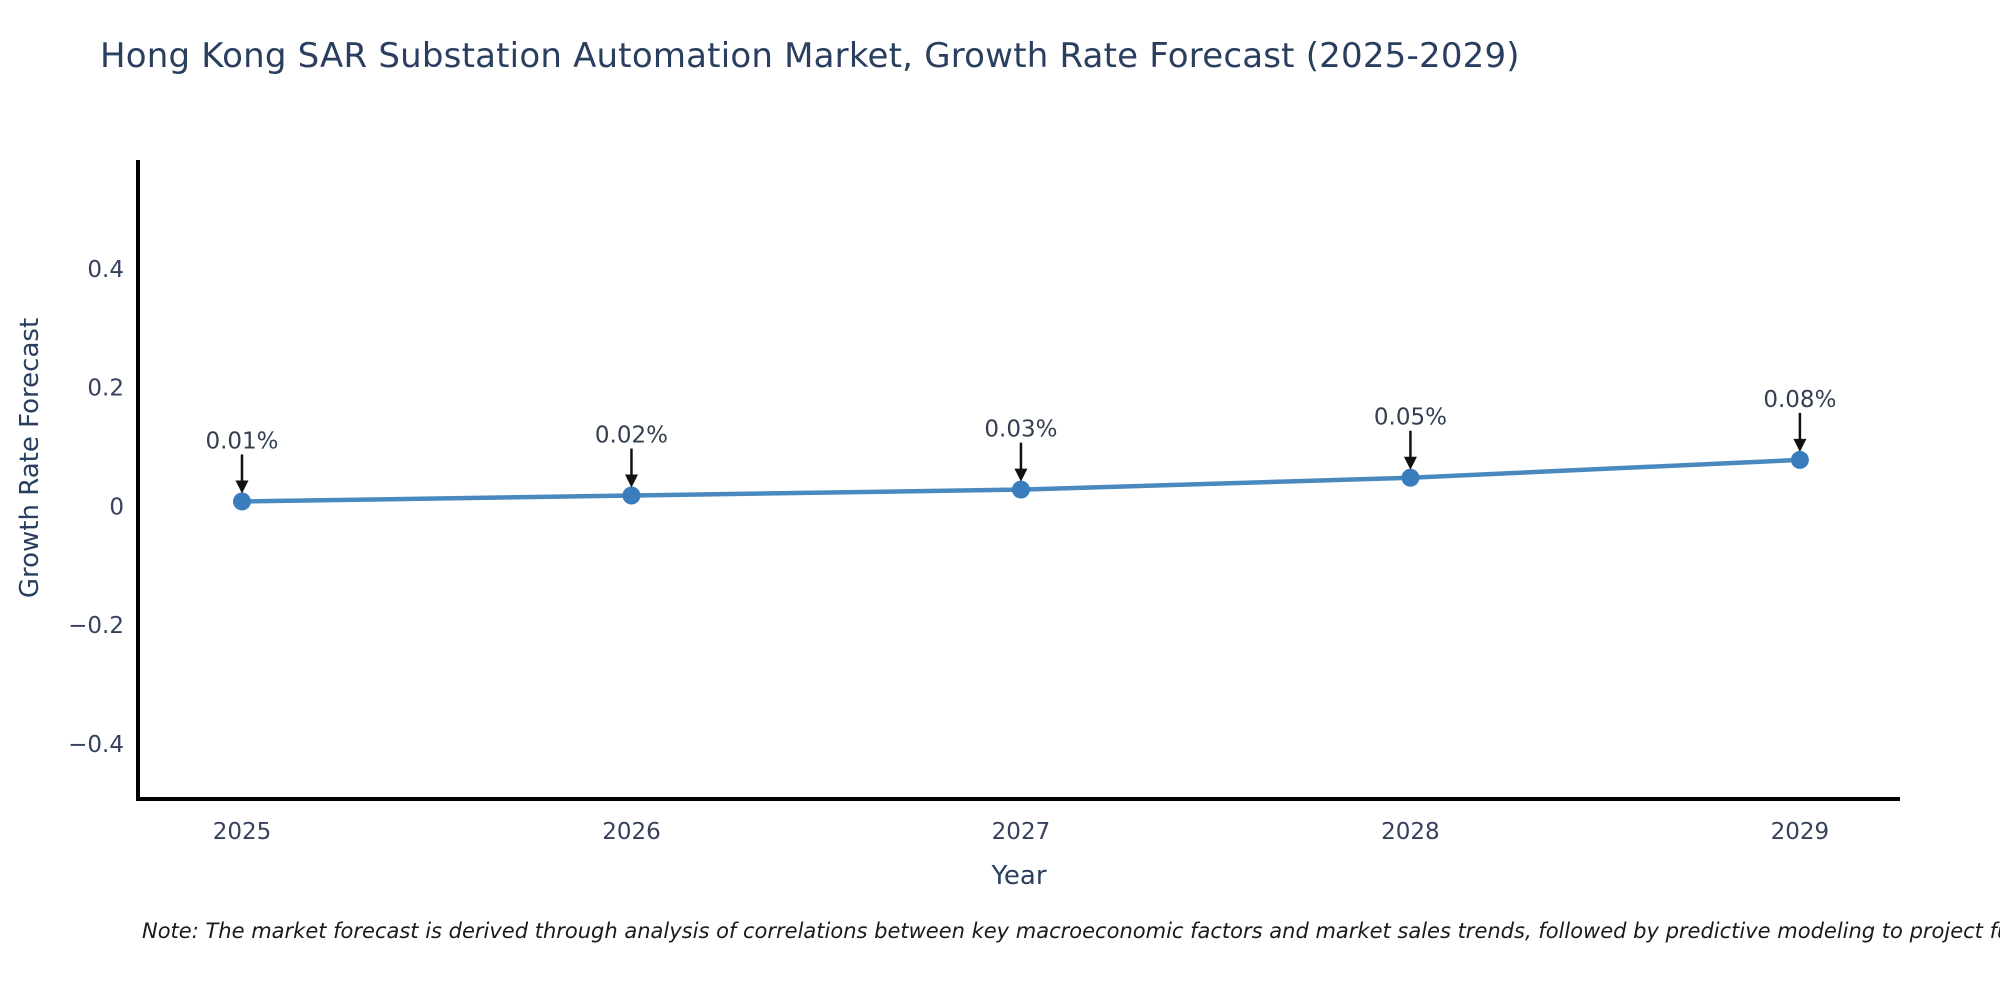 The image size is (2000, 1000). Describe the element at coordinates (1799, 400) in the screenshot. I see `point-annotation: 0.08%` at that location.